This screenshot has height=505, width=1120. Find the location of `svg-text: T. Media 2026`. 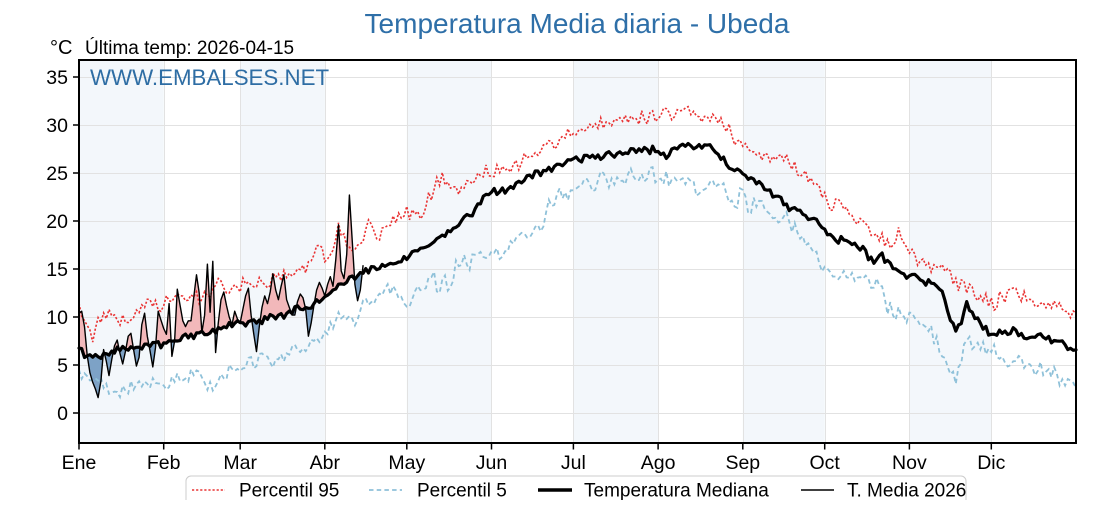

svg-text: T. Media 2026 is located at coordinates (906, 491).